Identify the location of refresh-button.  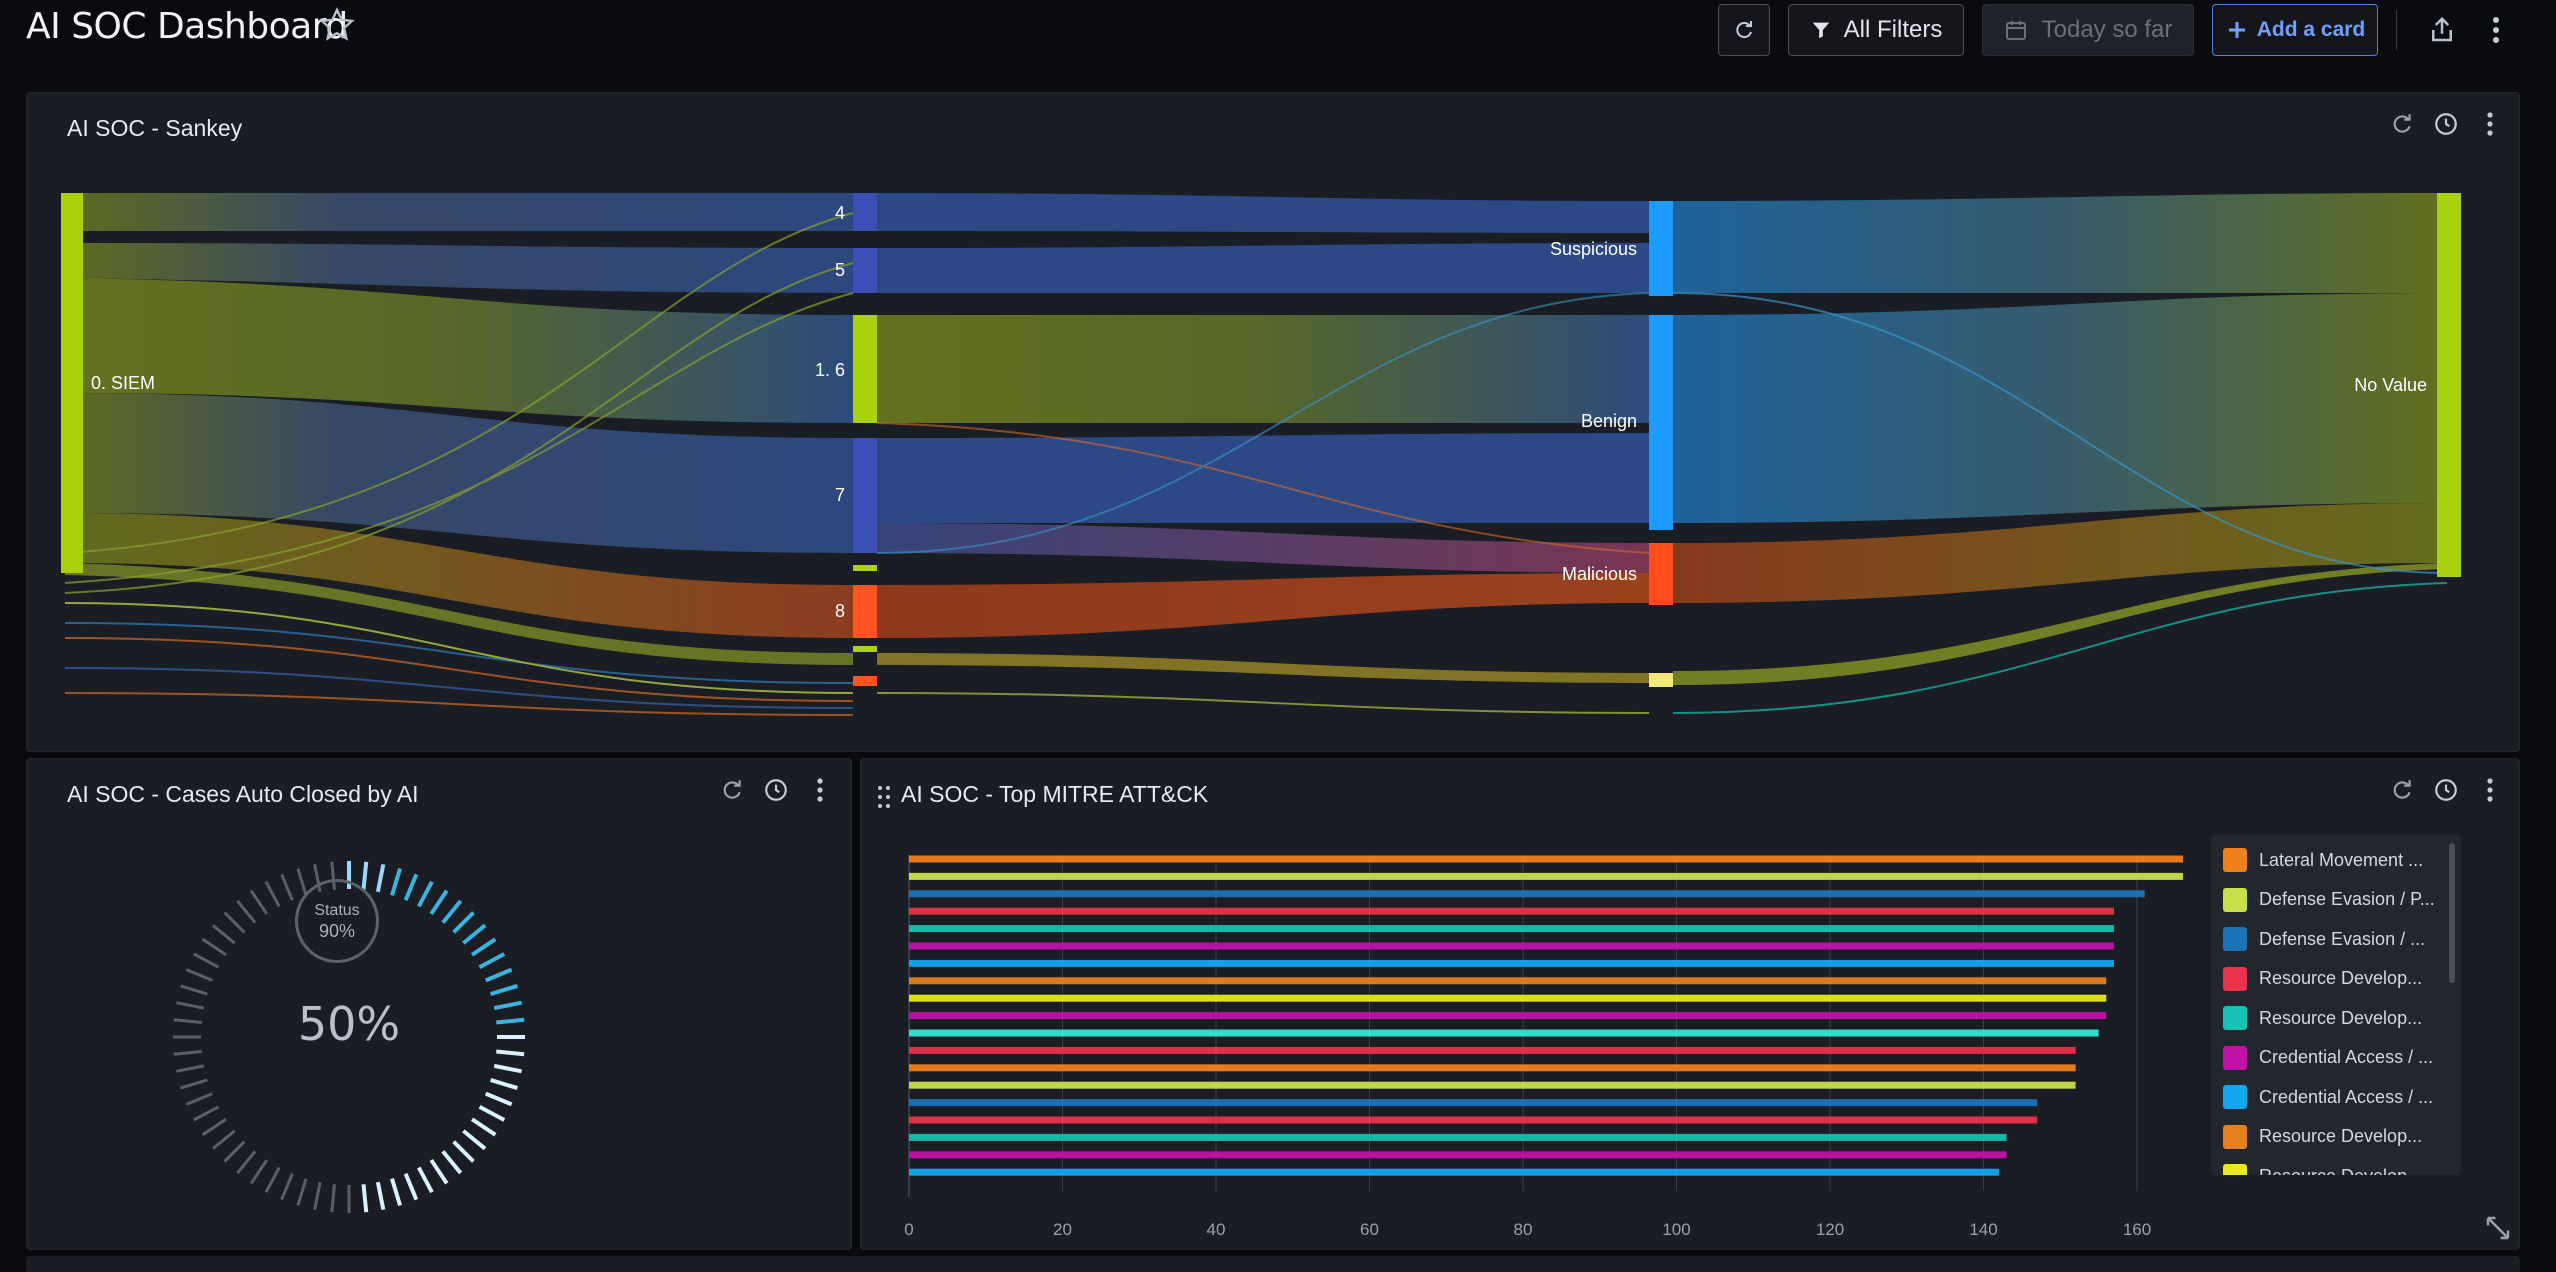
(1744, 30).